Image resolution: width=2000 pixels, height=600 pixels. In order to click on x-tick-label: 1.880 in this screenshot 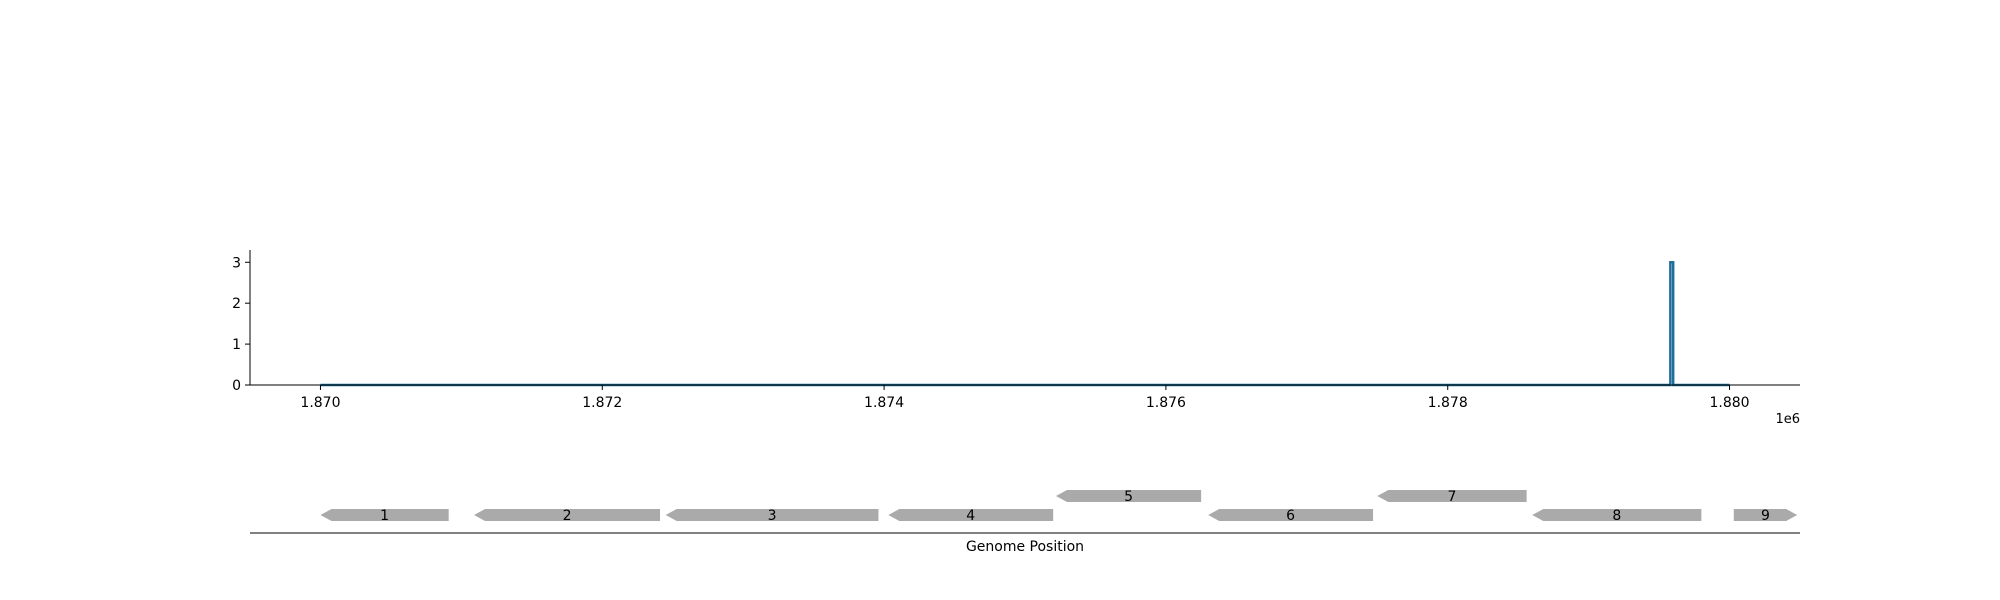, I will do `click(1729, 403)`.